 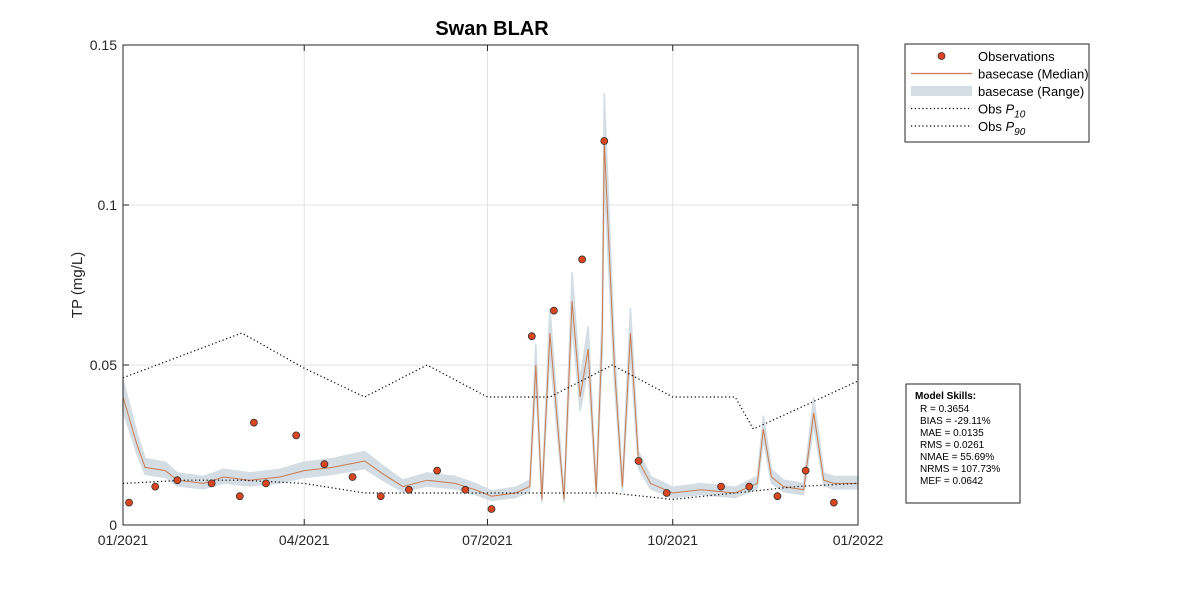 What do you see at coordinates (955, 421) in the screenshot?
I see `skill-row: BIAS = -29.11%` at bounding box center [955, 421].